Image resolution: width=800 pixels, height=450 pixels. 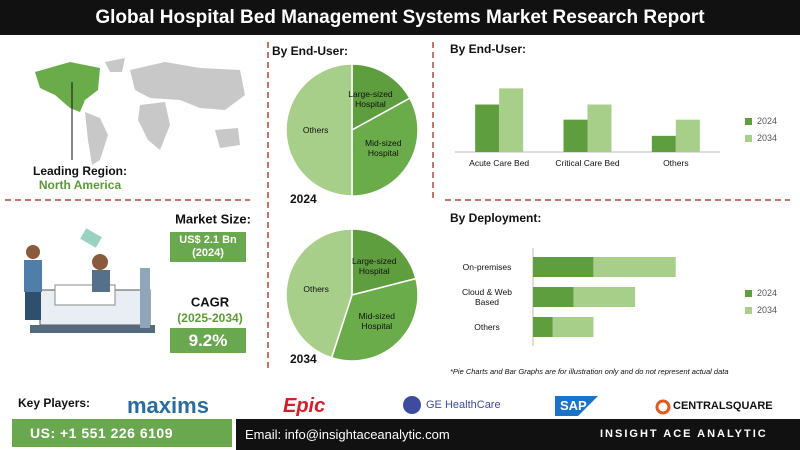 What do you see at coordinates (723, 406) in the screenshot?
I see `player-logo: CENTRALSQUARE` at bounding box center [723, 406].